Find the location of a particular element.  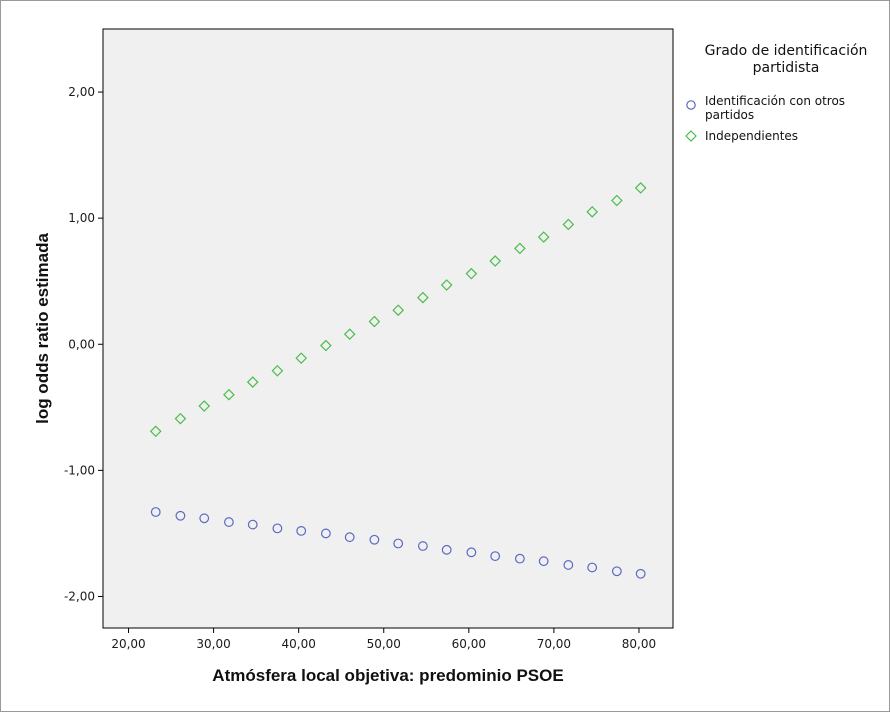

y-tick-label: 1,00 is located at coordinates (81, 218).